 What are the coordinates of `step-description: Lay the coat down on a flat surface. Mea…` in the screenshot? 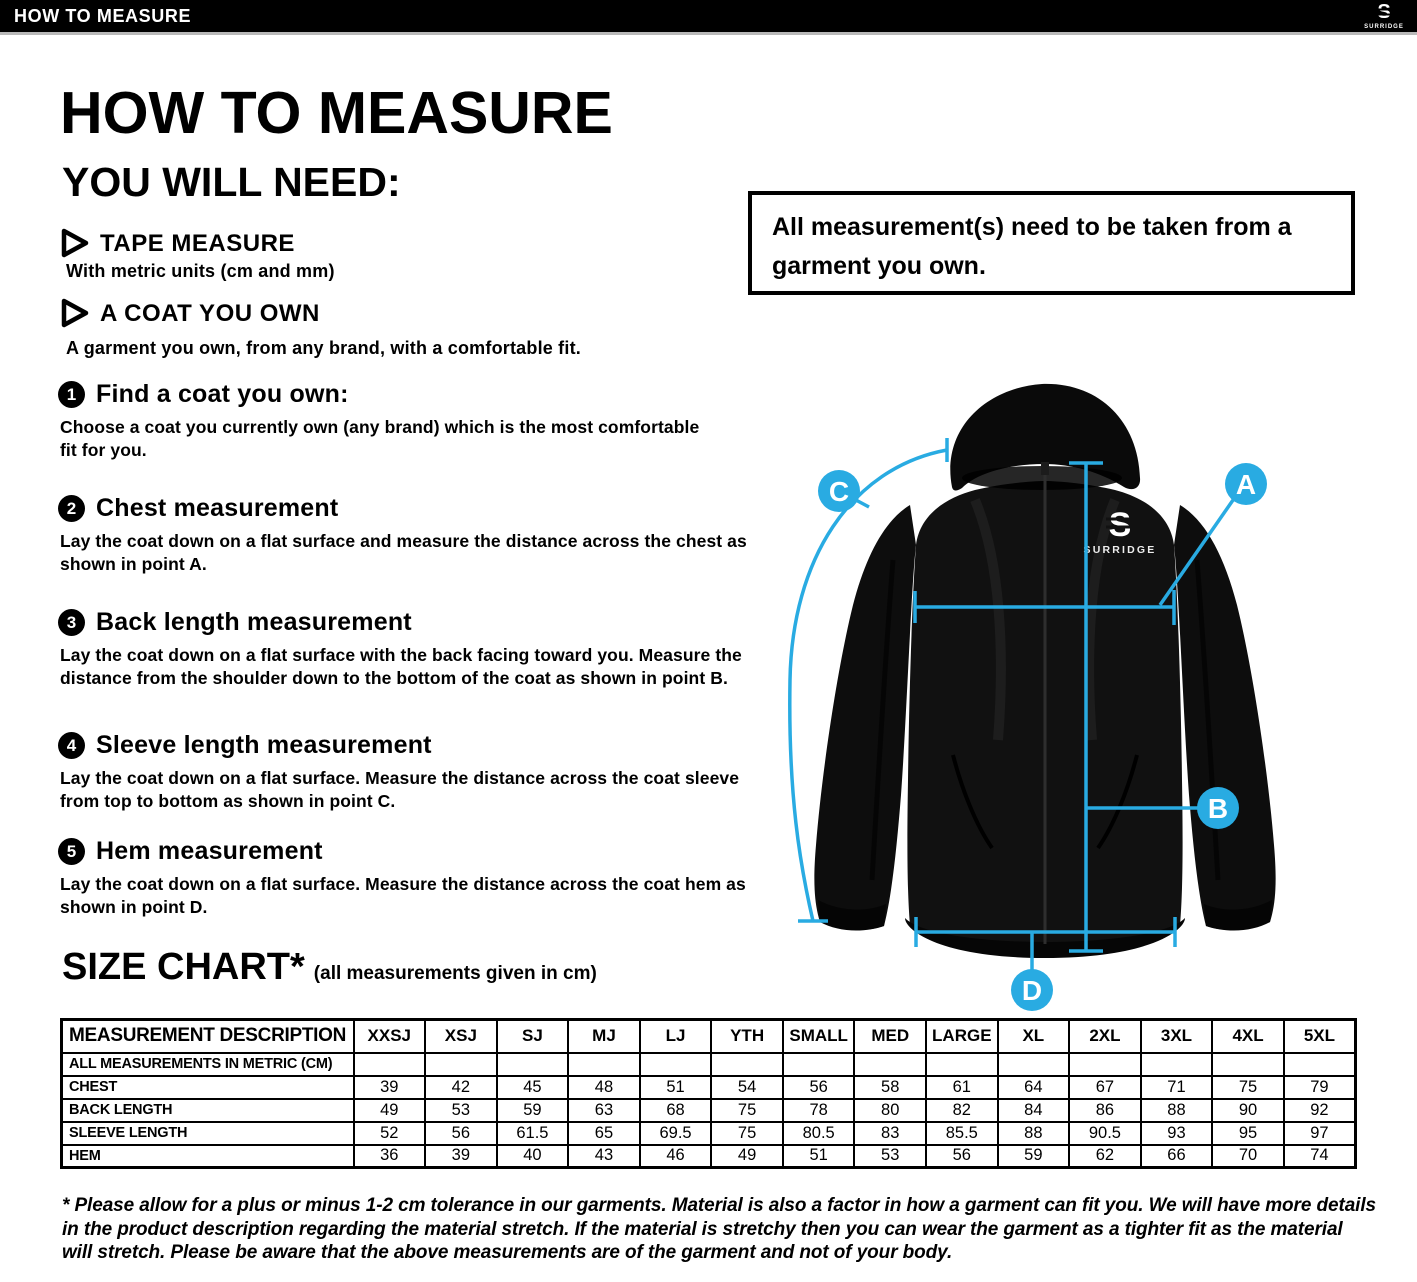 It's located at (400, 789).